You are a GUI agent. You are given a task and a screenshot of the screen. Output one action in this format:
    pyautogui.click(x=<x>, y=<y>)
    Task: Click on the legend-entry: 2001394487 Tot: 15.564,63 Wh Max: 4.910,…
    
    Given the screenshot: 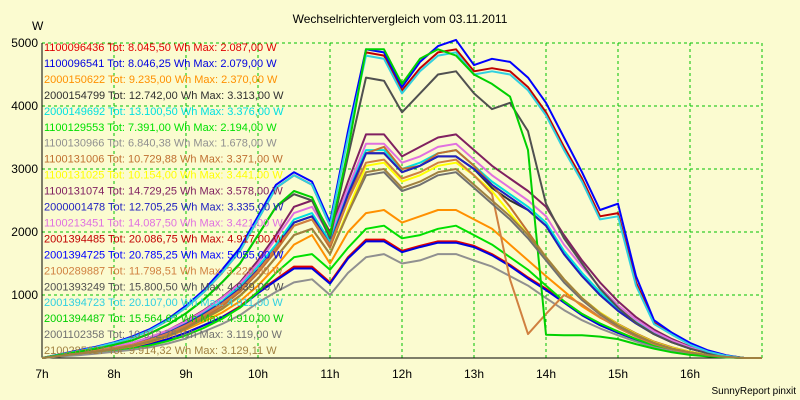 What is the action you would take?
    pyautogui.click(x=164, y=319)
    